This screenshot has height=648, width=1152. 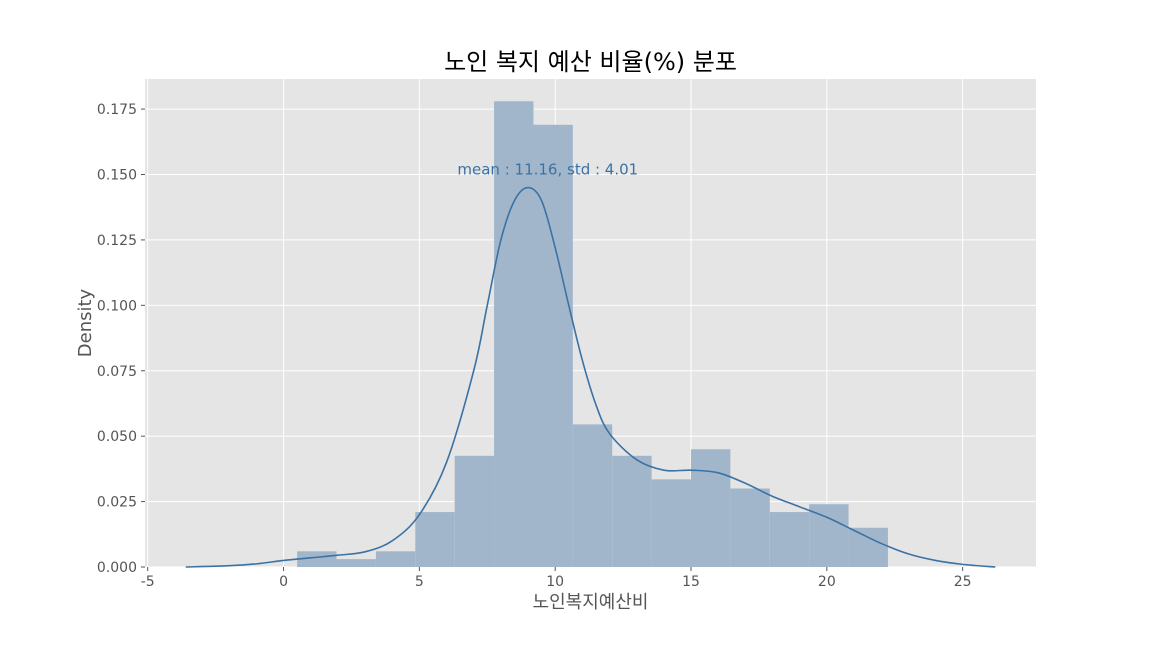 I want to click on x-tick-label: 15, so click(x=691, y=582).